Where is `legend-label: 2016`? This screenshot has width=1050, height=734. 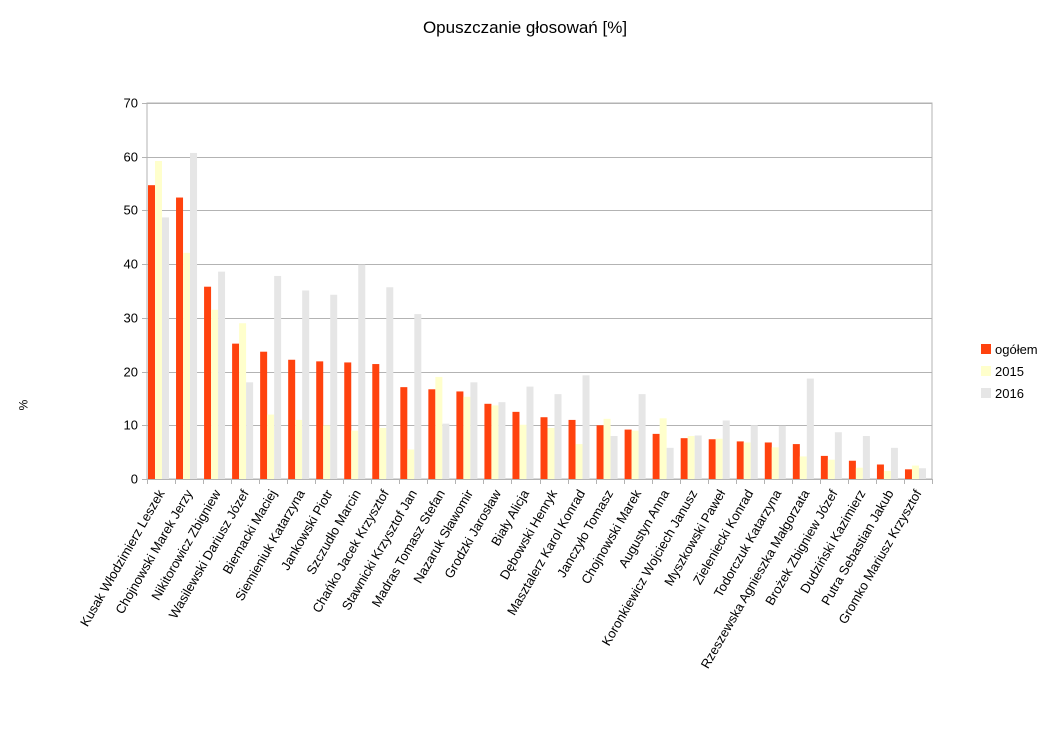 legend-label: 2016 is located at coordinates (1009, 393).